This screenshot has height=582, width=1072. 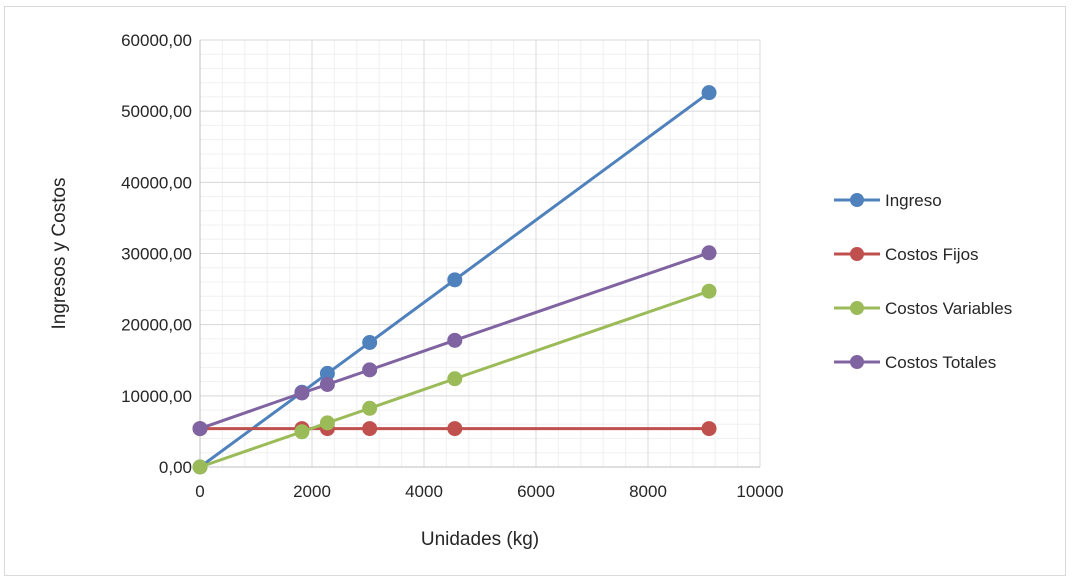 I want to click on y-tick-label: 30000,00, so click(x=156, y=254).